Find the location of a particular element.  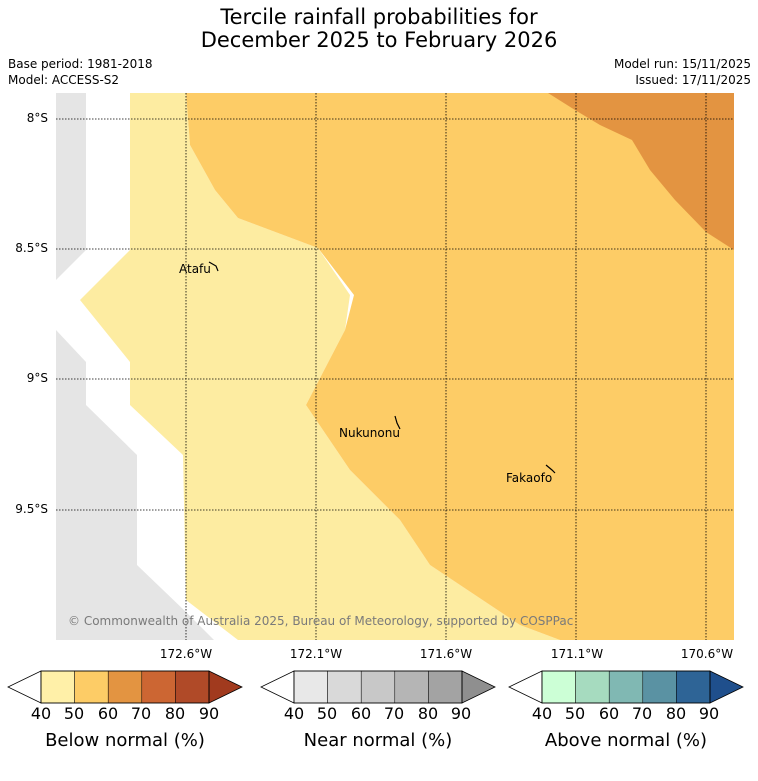

near-colorbar-max-extend is located at coordinates (478, 687).